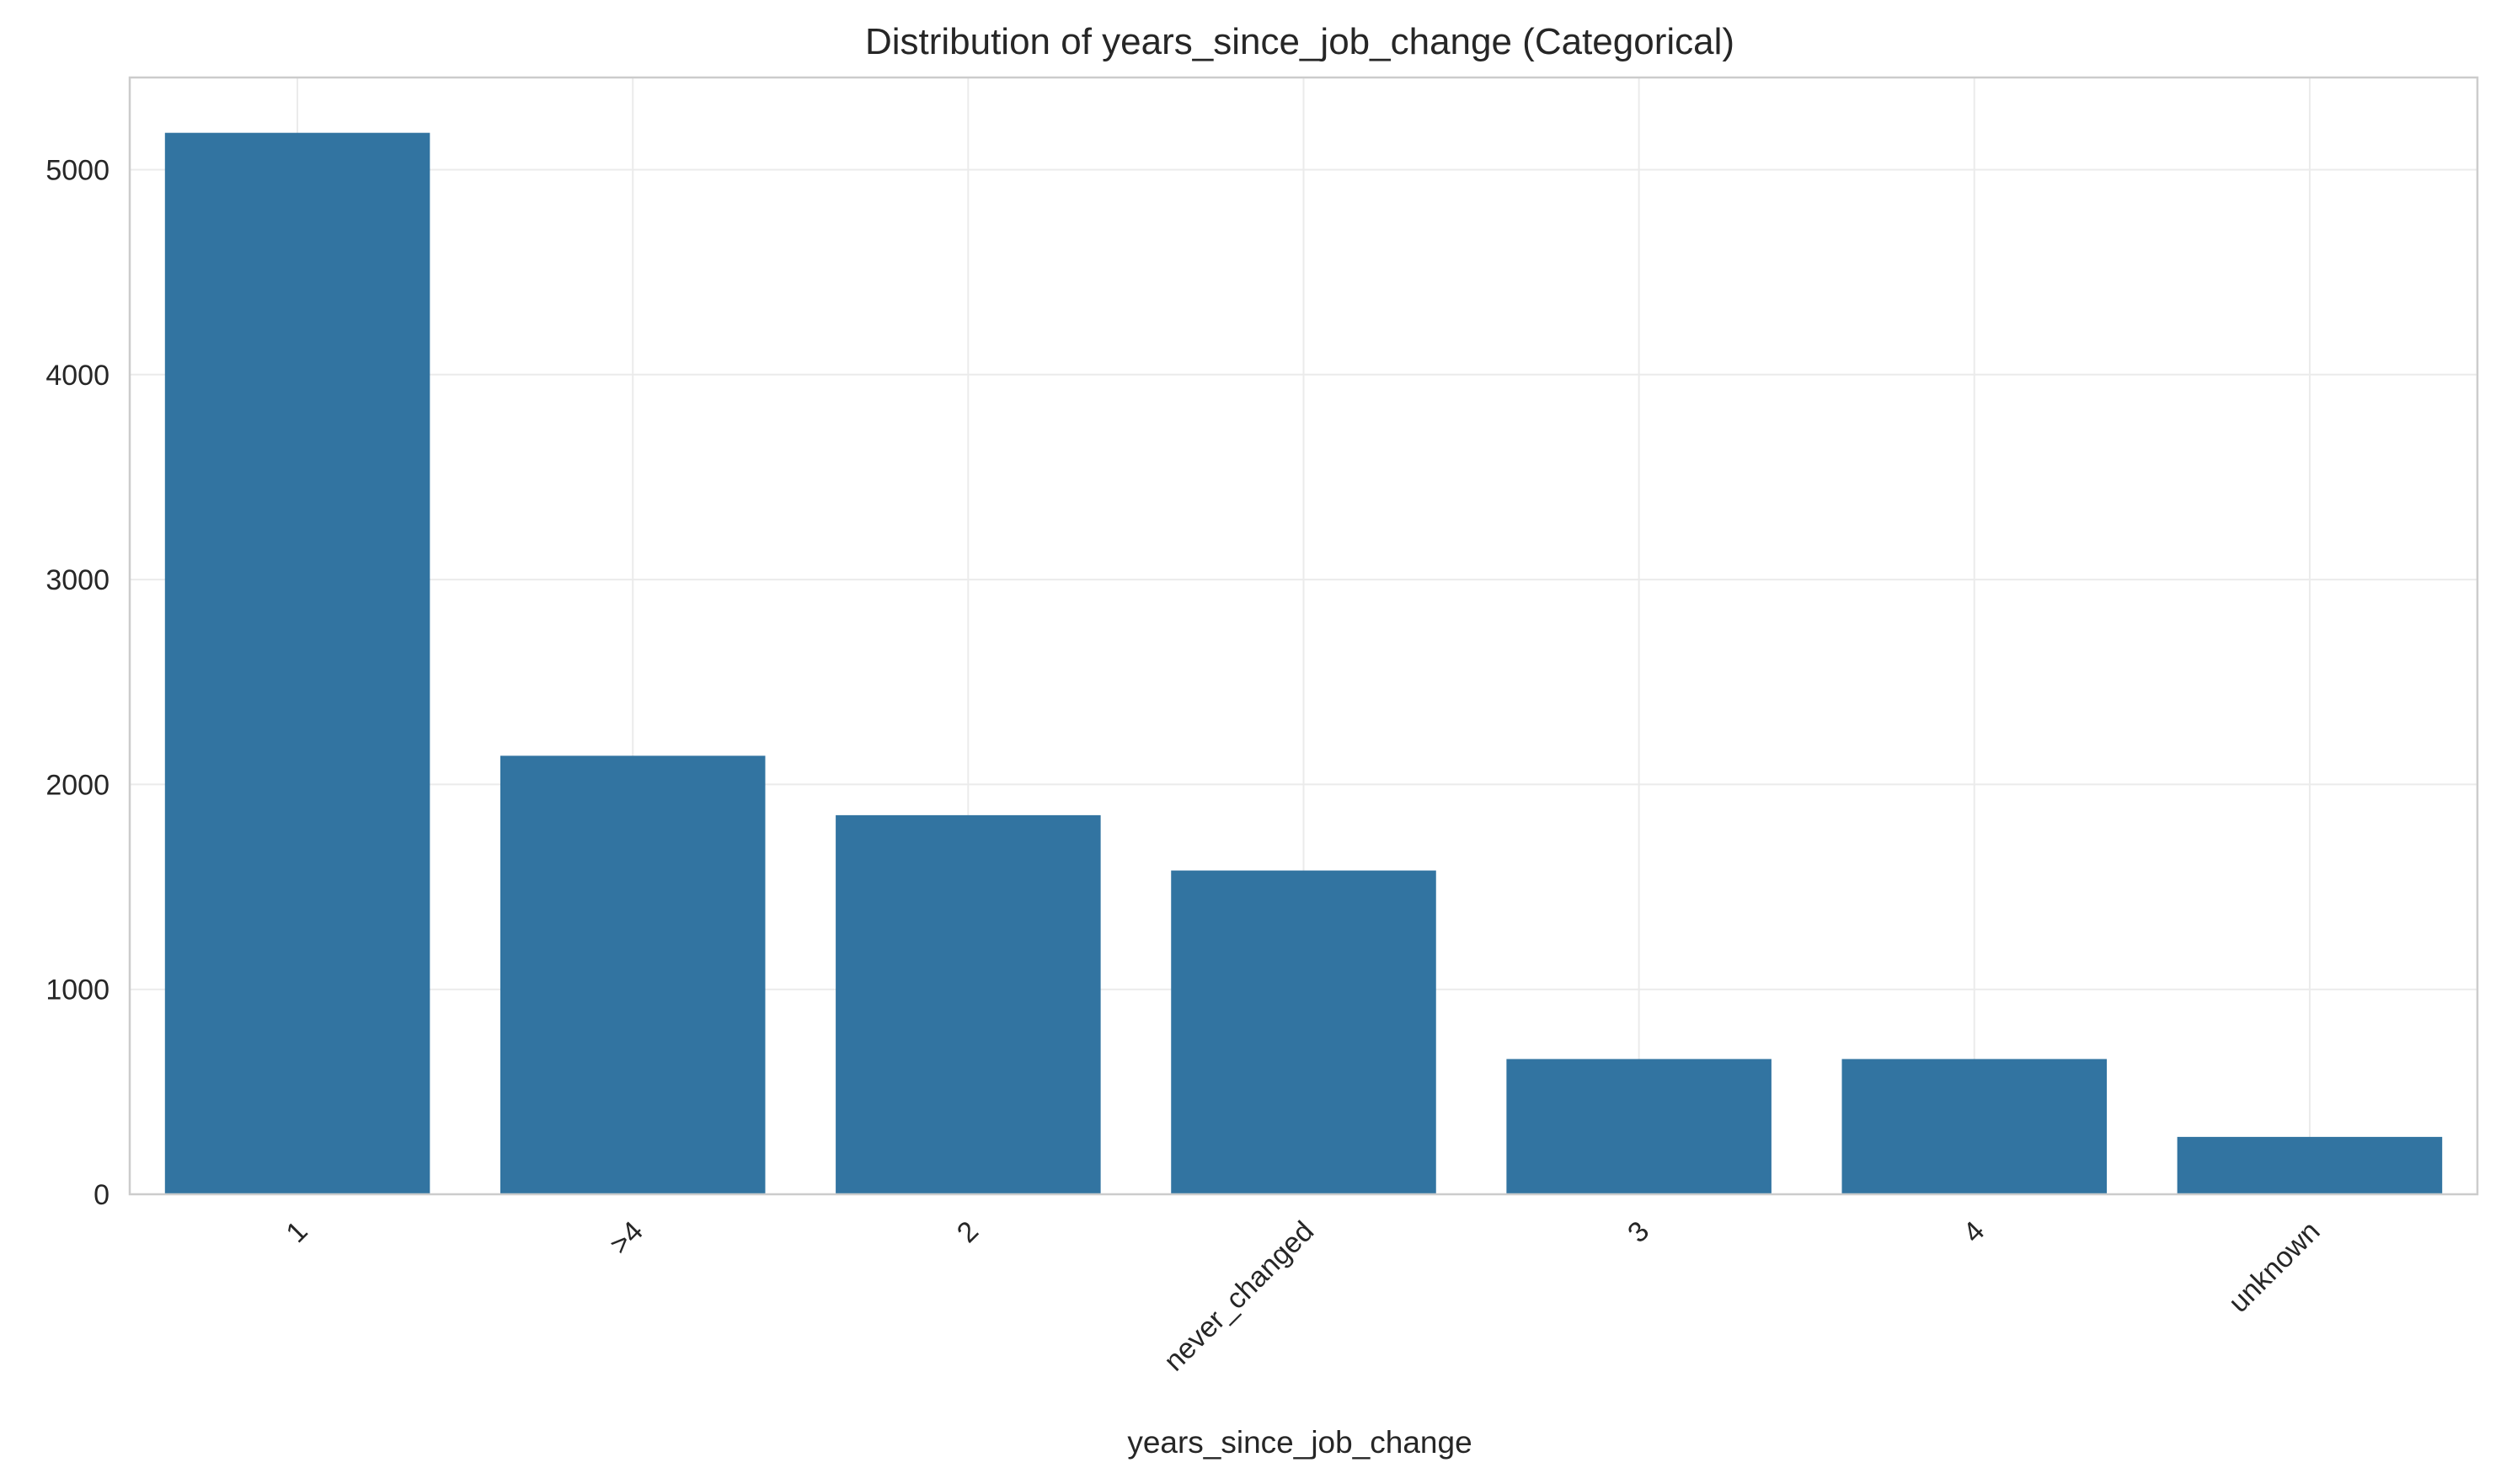 This screenshot has width=2501, height=1484. I want to click on x-tick-label: unknown, so click(2274, 1267).